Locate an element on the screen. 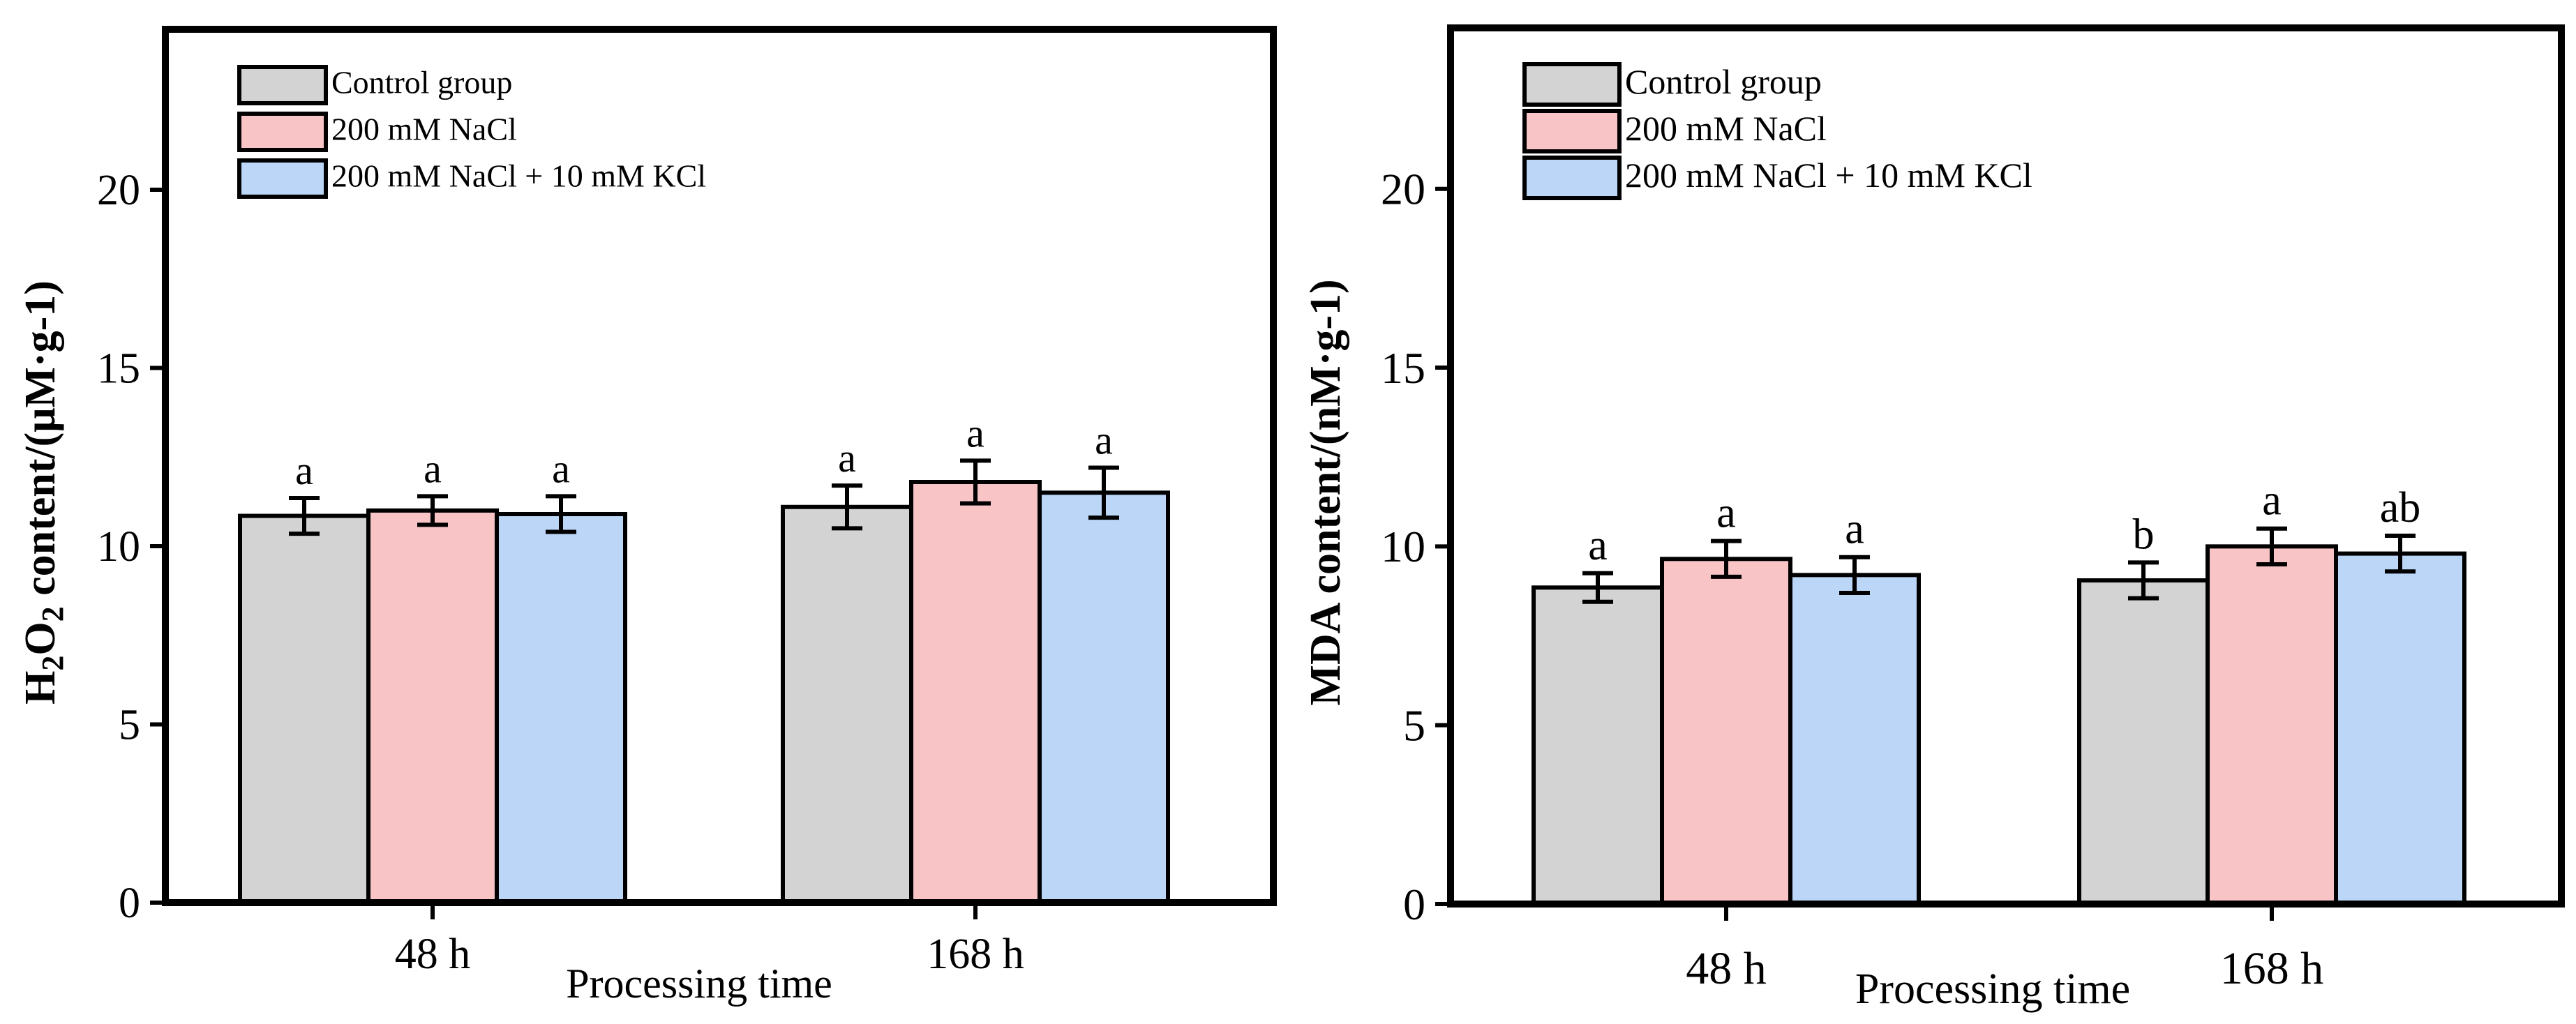 Image resolution: width=2576 pixels, height=1024 pixels. svg-text: H2O2 content/(μM·g-1) is located at coordinates (43, 492).